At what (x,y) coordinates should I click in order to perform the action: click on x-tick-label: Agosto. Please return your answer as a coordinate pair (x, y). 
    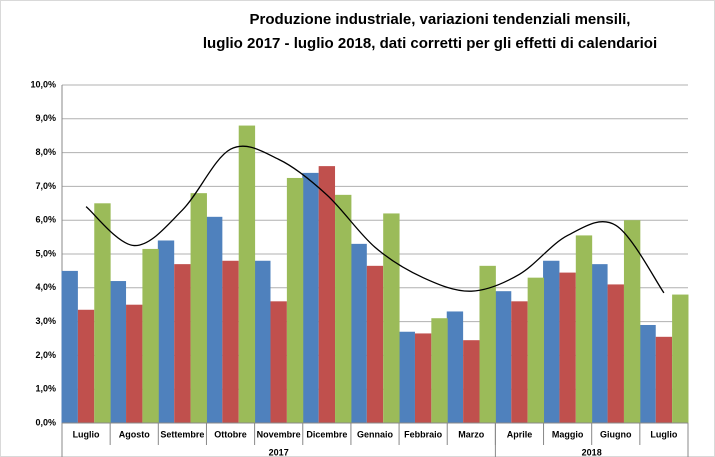
    Looking at the image, I should click on (134, 434).